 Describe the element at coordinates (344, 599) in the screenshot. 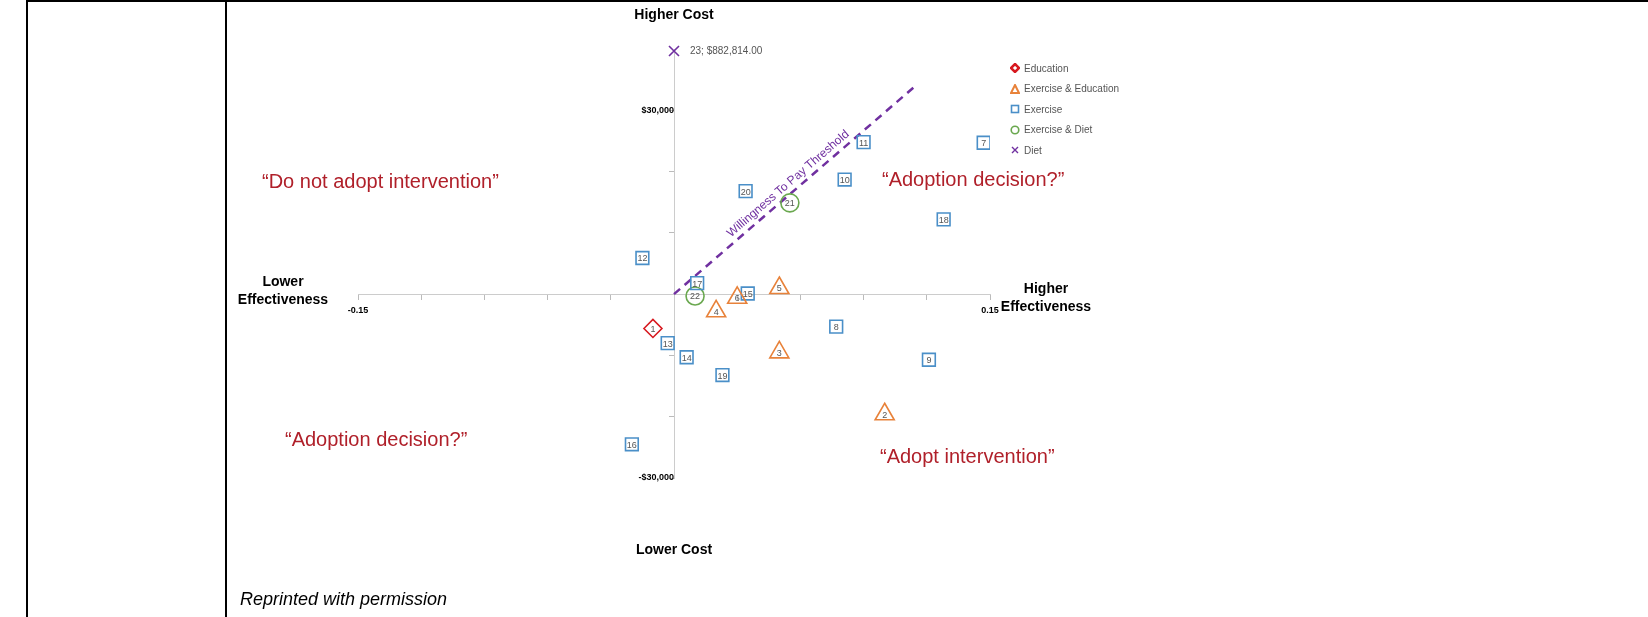

I see `text: Reprinted with permission` at that location.